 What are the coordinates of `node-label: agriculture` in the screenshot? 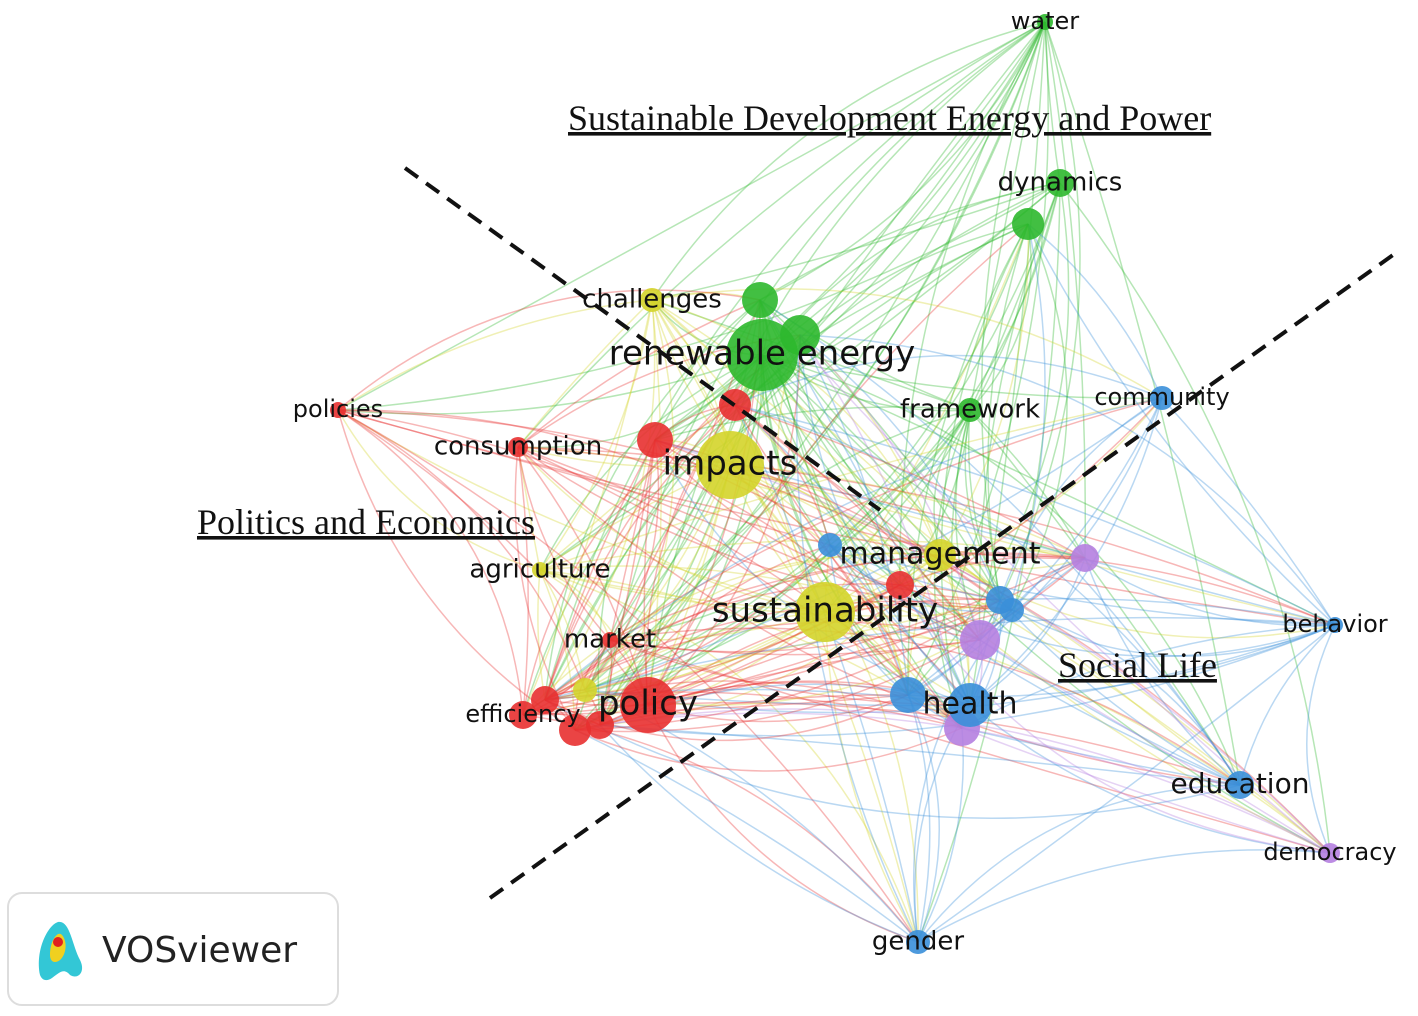 It's located at (539, 570).